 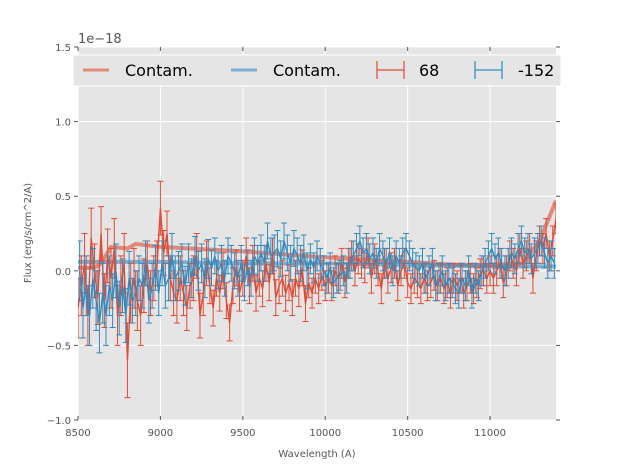 I want to click on legend-label-contam-68: Contam., so click(x=159, y=70).